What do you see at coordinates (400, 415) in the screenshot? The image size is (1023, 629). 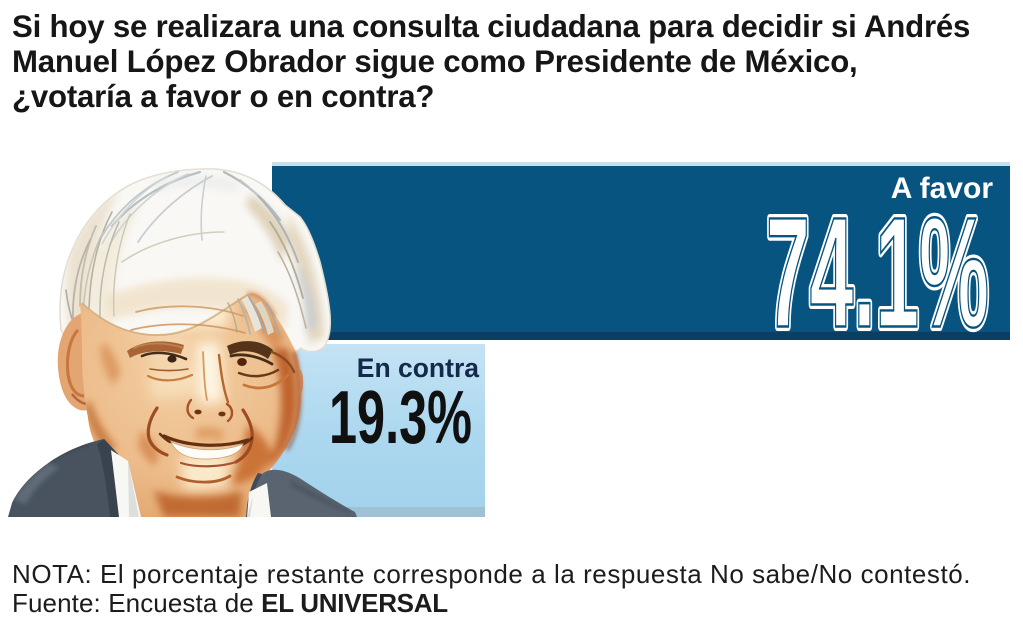 I see `svg-text: 19.3%` at bounding box center [400, 415].